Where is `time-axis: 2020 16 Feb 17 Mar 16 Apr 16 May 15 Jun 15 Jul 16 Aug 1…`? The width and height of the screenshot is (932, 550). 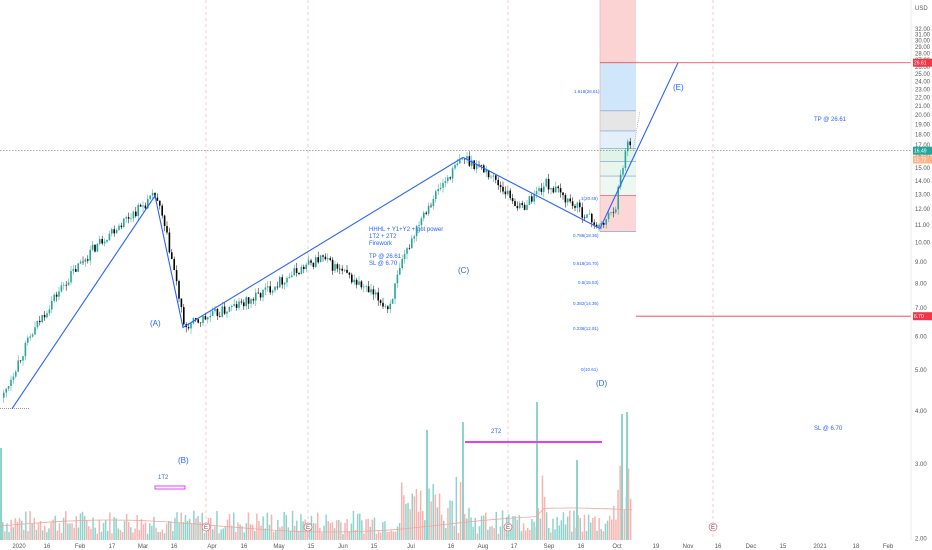 time-axis: 2020 16 Feb 17 Mar 16 Apr 16 May 15 Jun 15 Jul 16 Aug 1… is located at coordinates (453, 547).